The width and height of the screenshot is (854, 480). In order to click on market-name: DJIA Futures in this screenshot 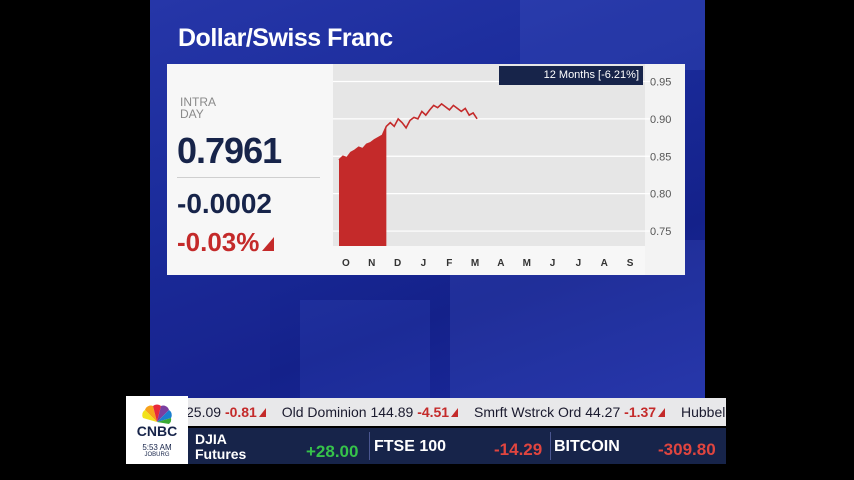, I will do `click(221, 446)`.